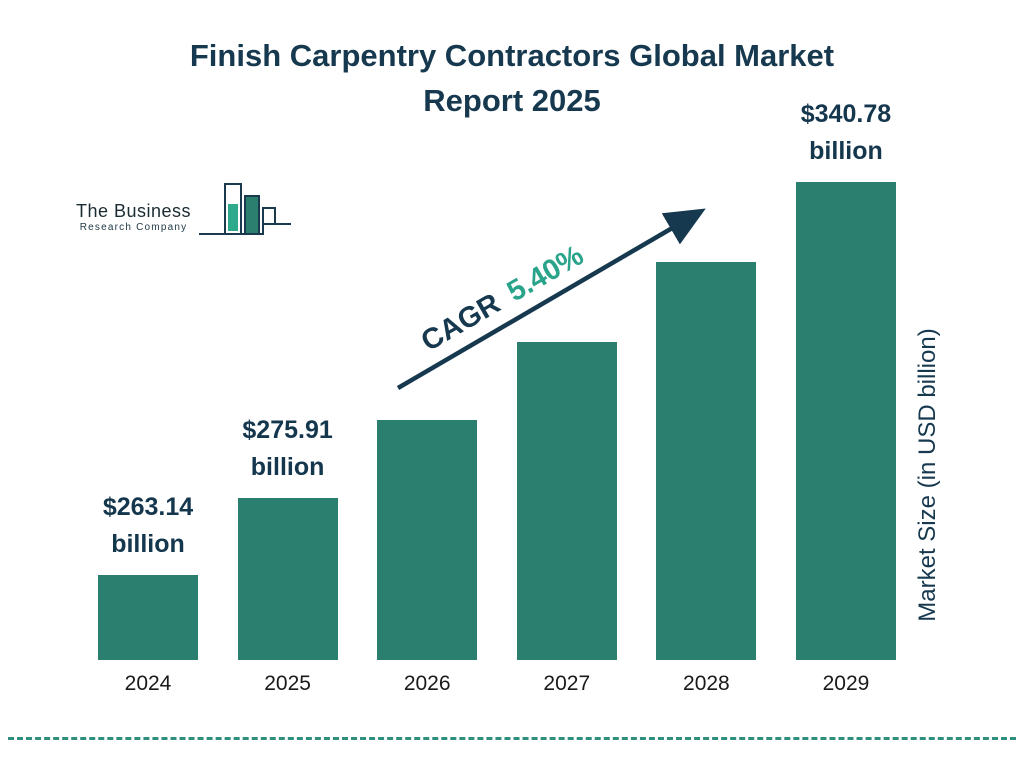  What do you see at coordinates (133, 227) in the screenshot?
I see `logo-subname: Research Company` at bounding box center [133, 227].